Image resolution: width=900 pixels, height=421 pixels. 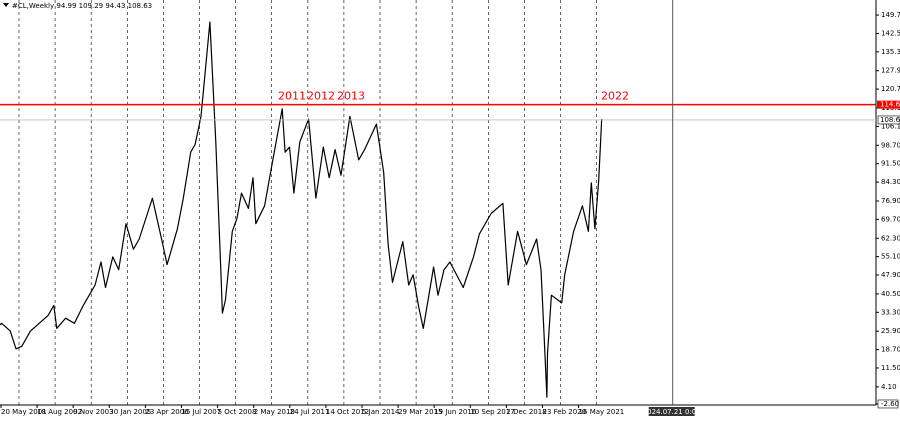 What do you see at coordinates (890, 238) in the screenshot?
I see `y-tick-label: 62.30` at bounding box center [890, 238].